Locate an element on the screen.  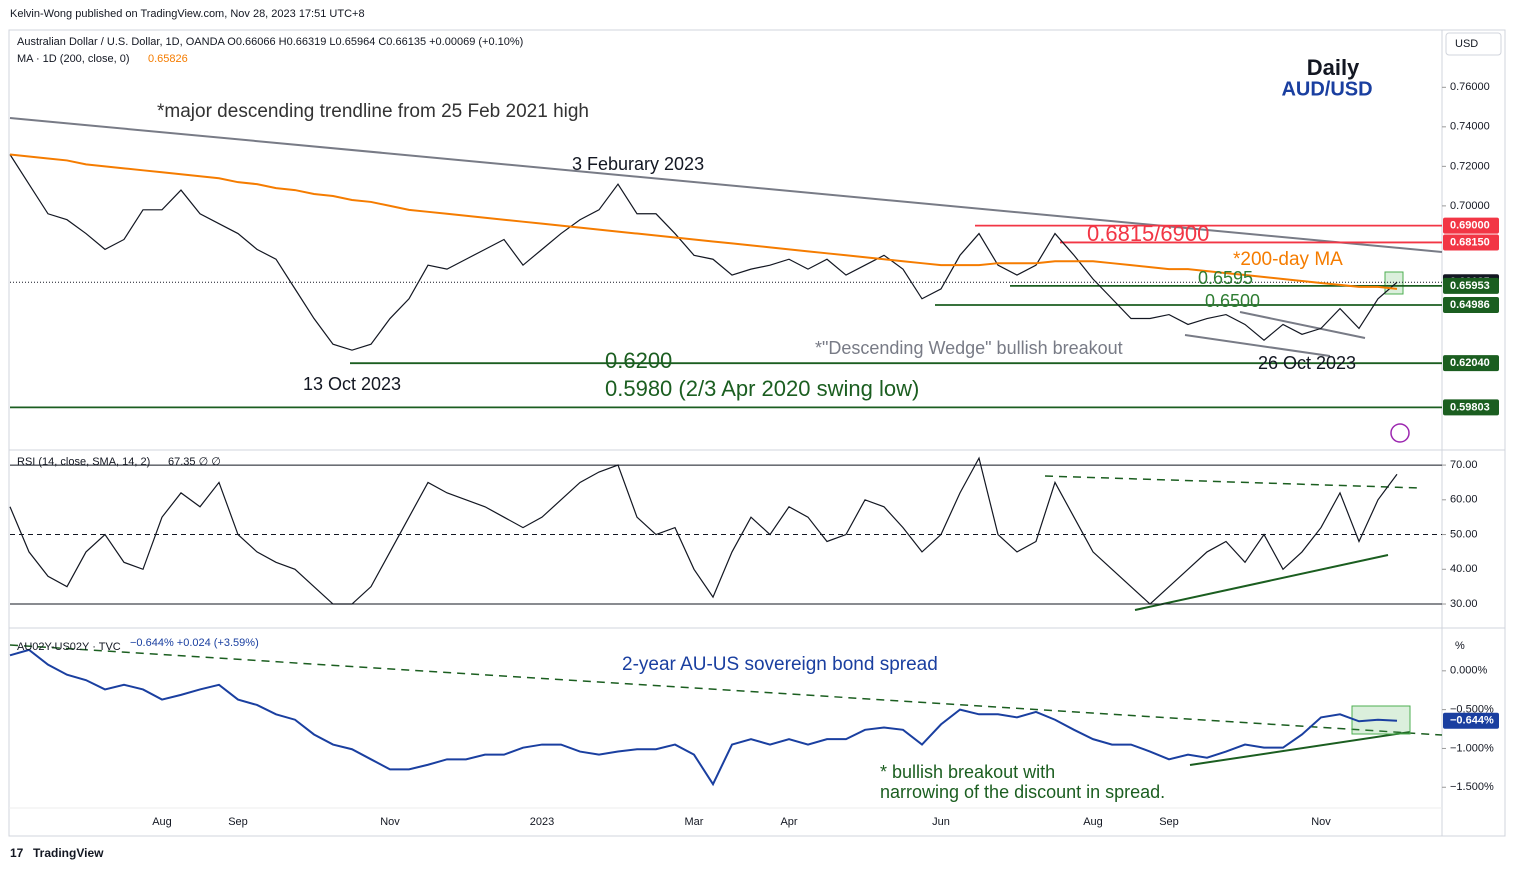
price-label: 0.68150 is located at coordinates (1470, 242).